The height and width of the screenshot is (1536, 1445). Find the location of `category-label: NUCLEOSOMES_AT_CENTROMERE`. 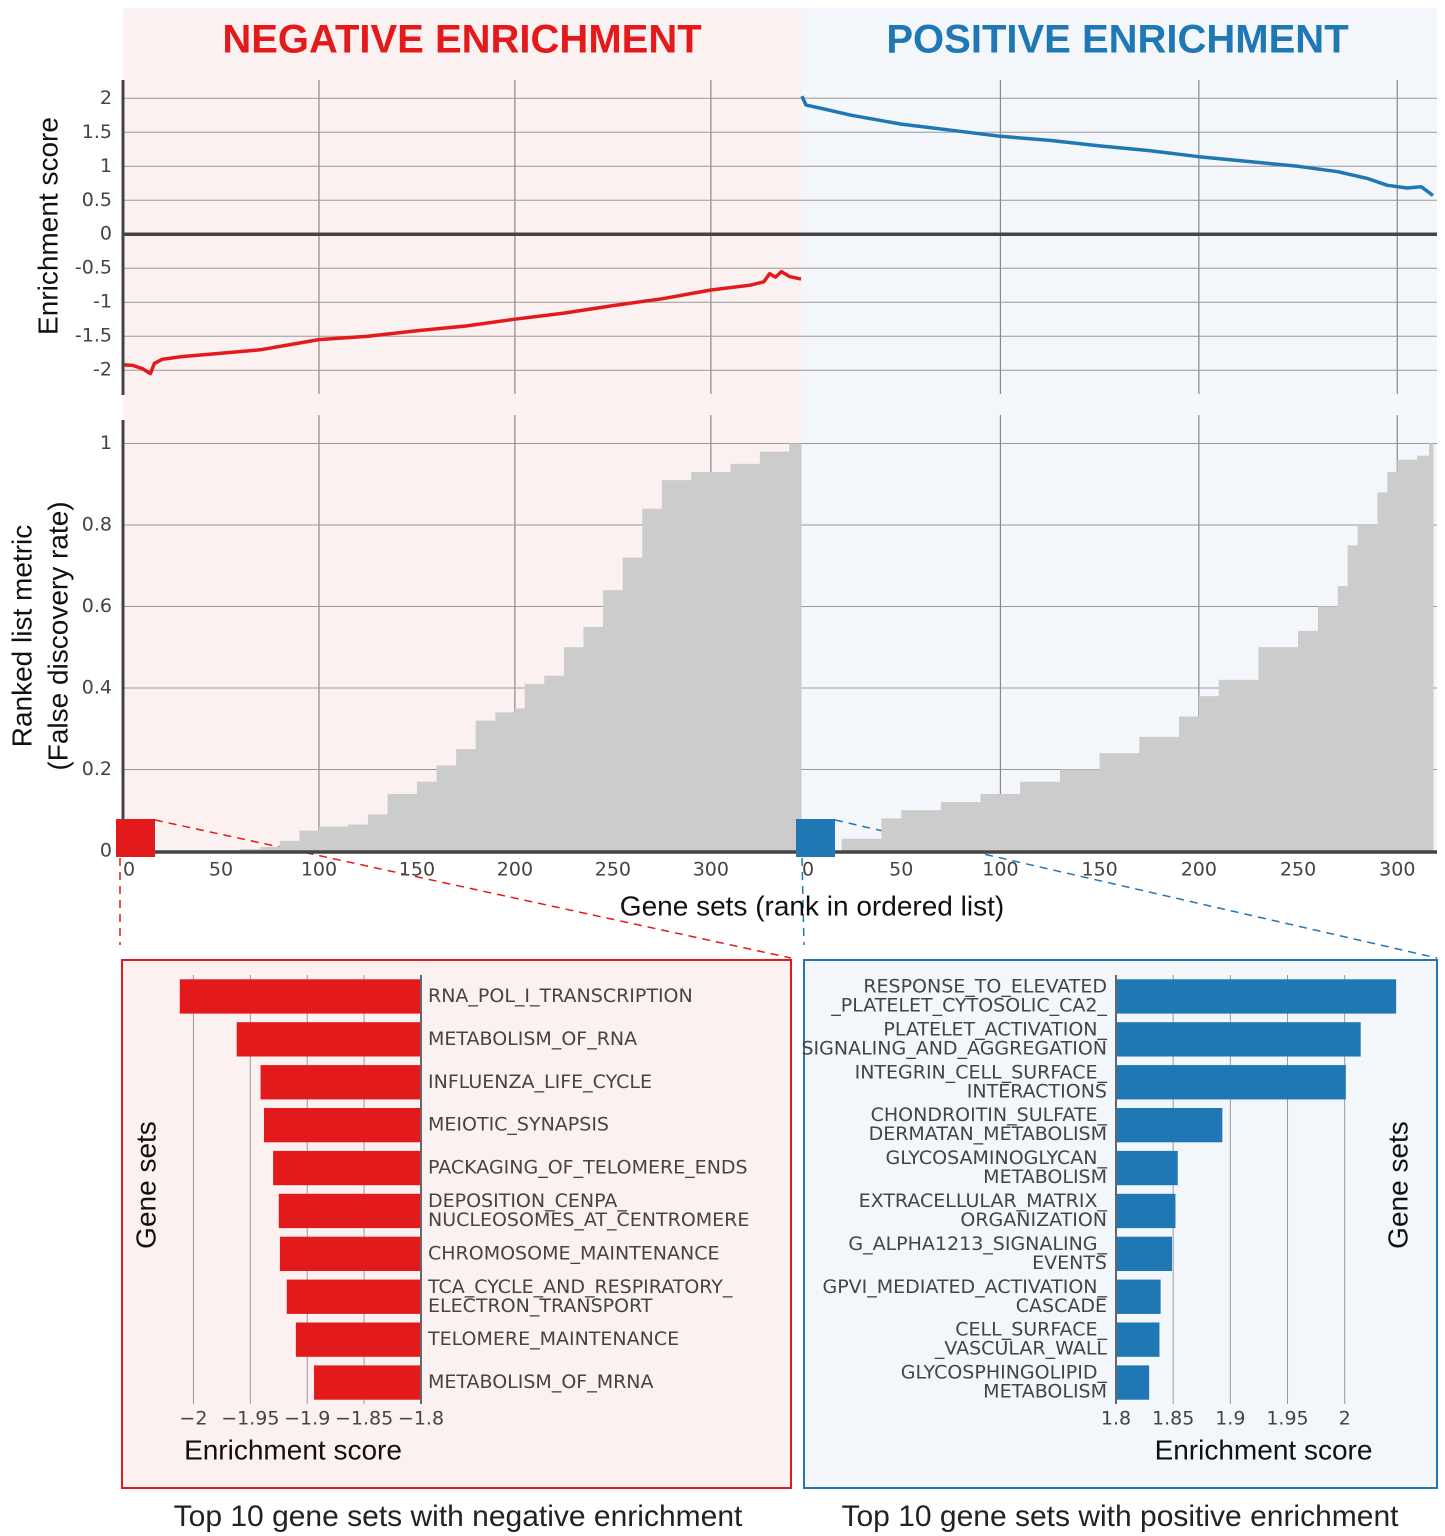

category-label: NUCLEOSOMES_AT_CENTROMERE is located at coordinates (588, 1220).